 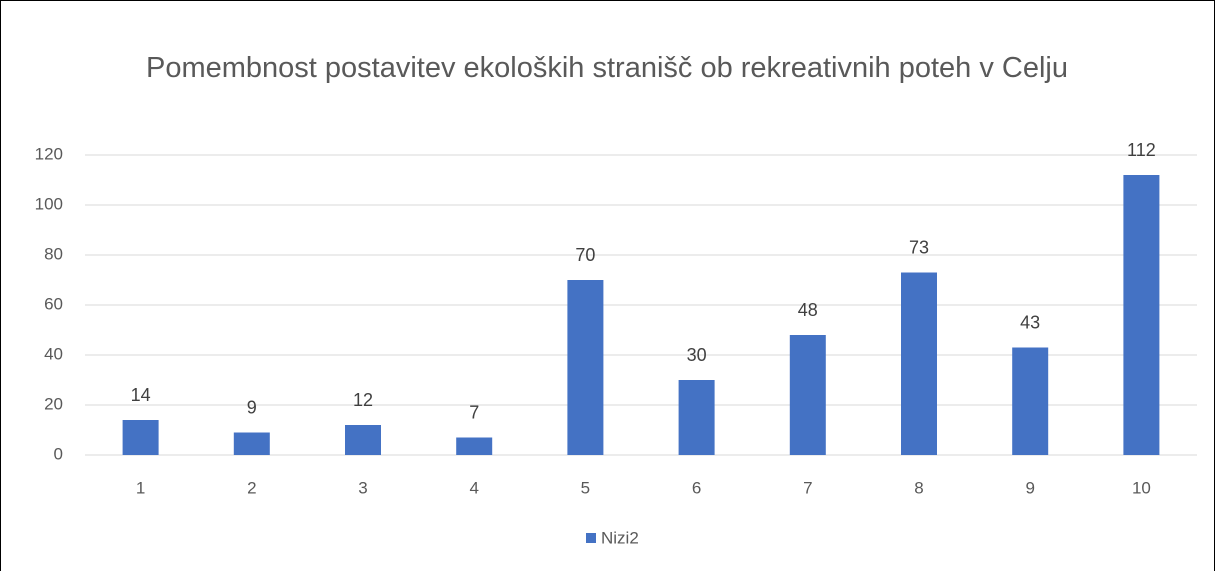 I want to click on data-label: 73, so click(x=919, y=247).